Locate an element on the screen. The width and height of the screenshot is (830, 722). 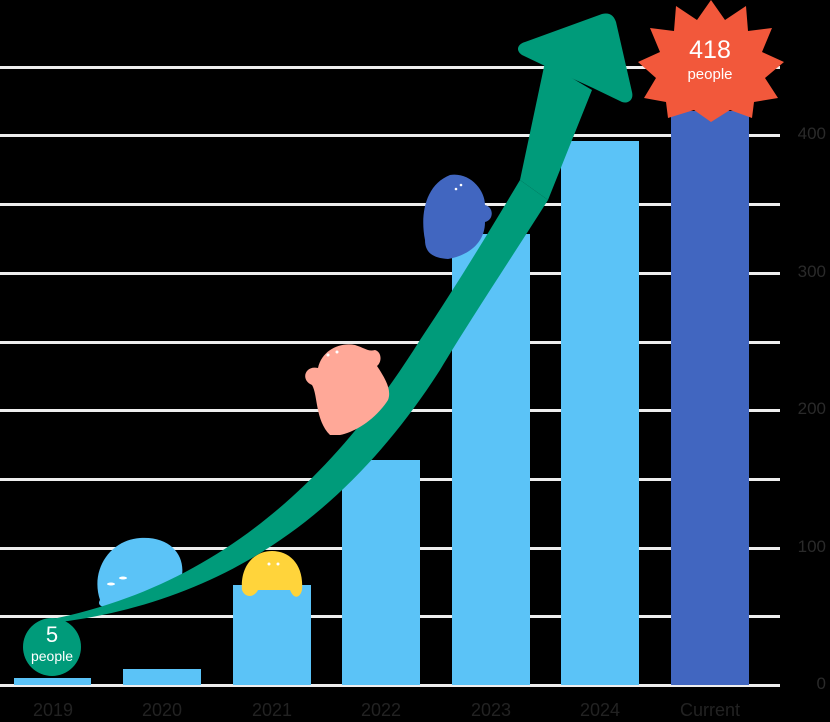
bar-2024 is located at coordinates (600, 412).